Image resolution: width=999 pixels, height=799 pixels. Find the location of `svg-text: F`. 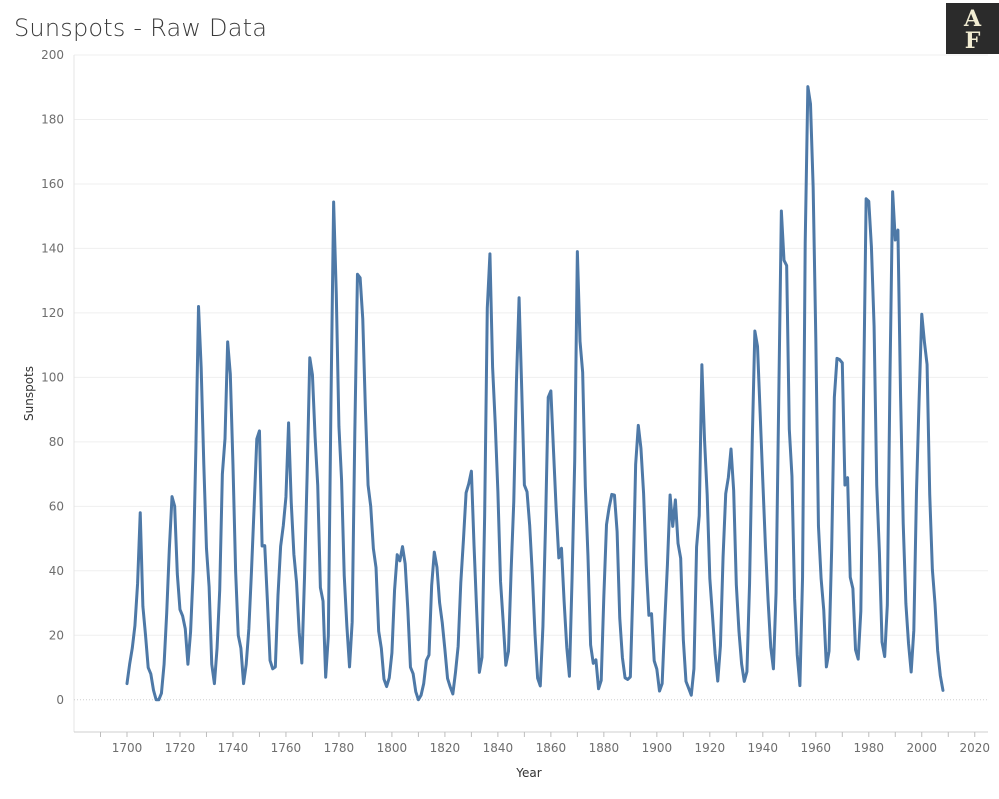

svg-text: F is located at coordinates (973, 41).